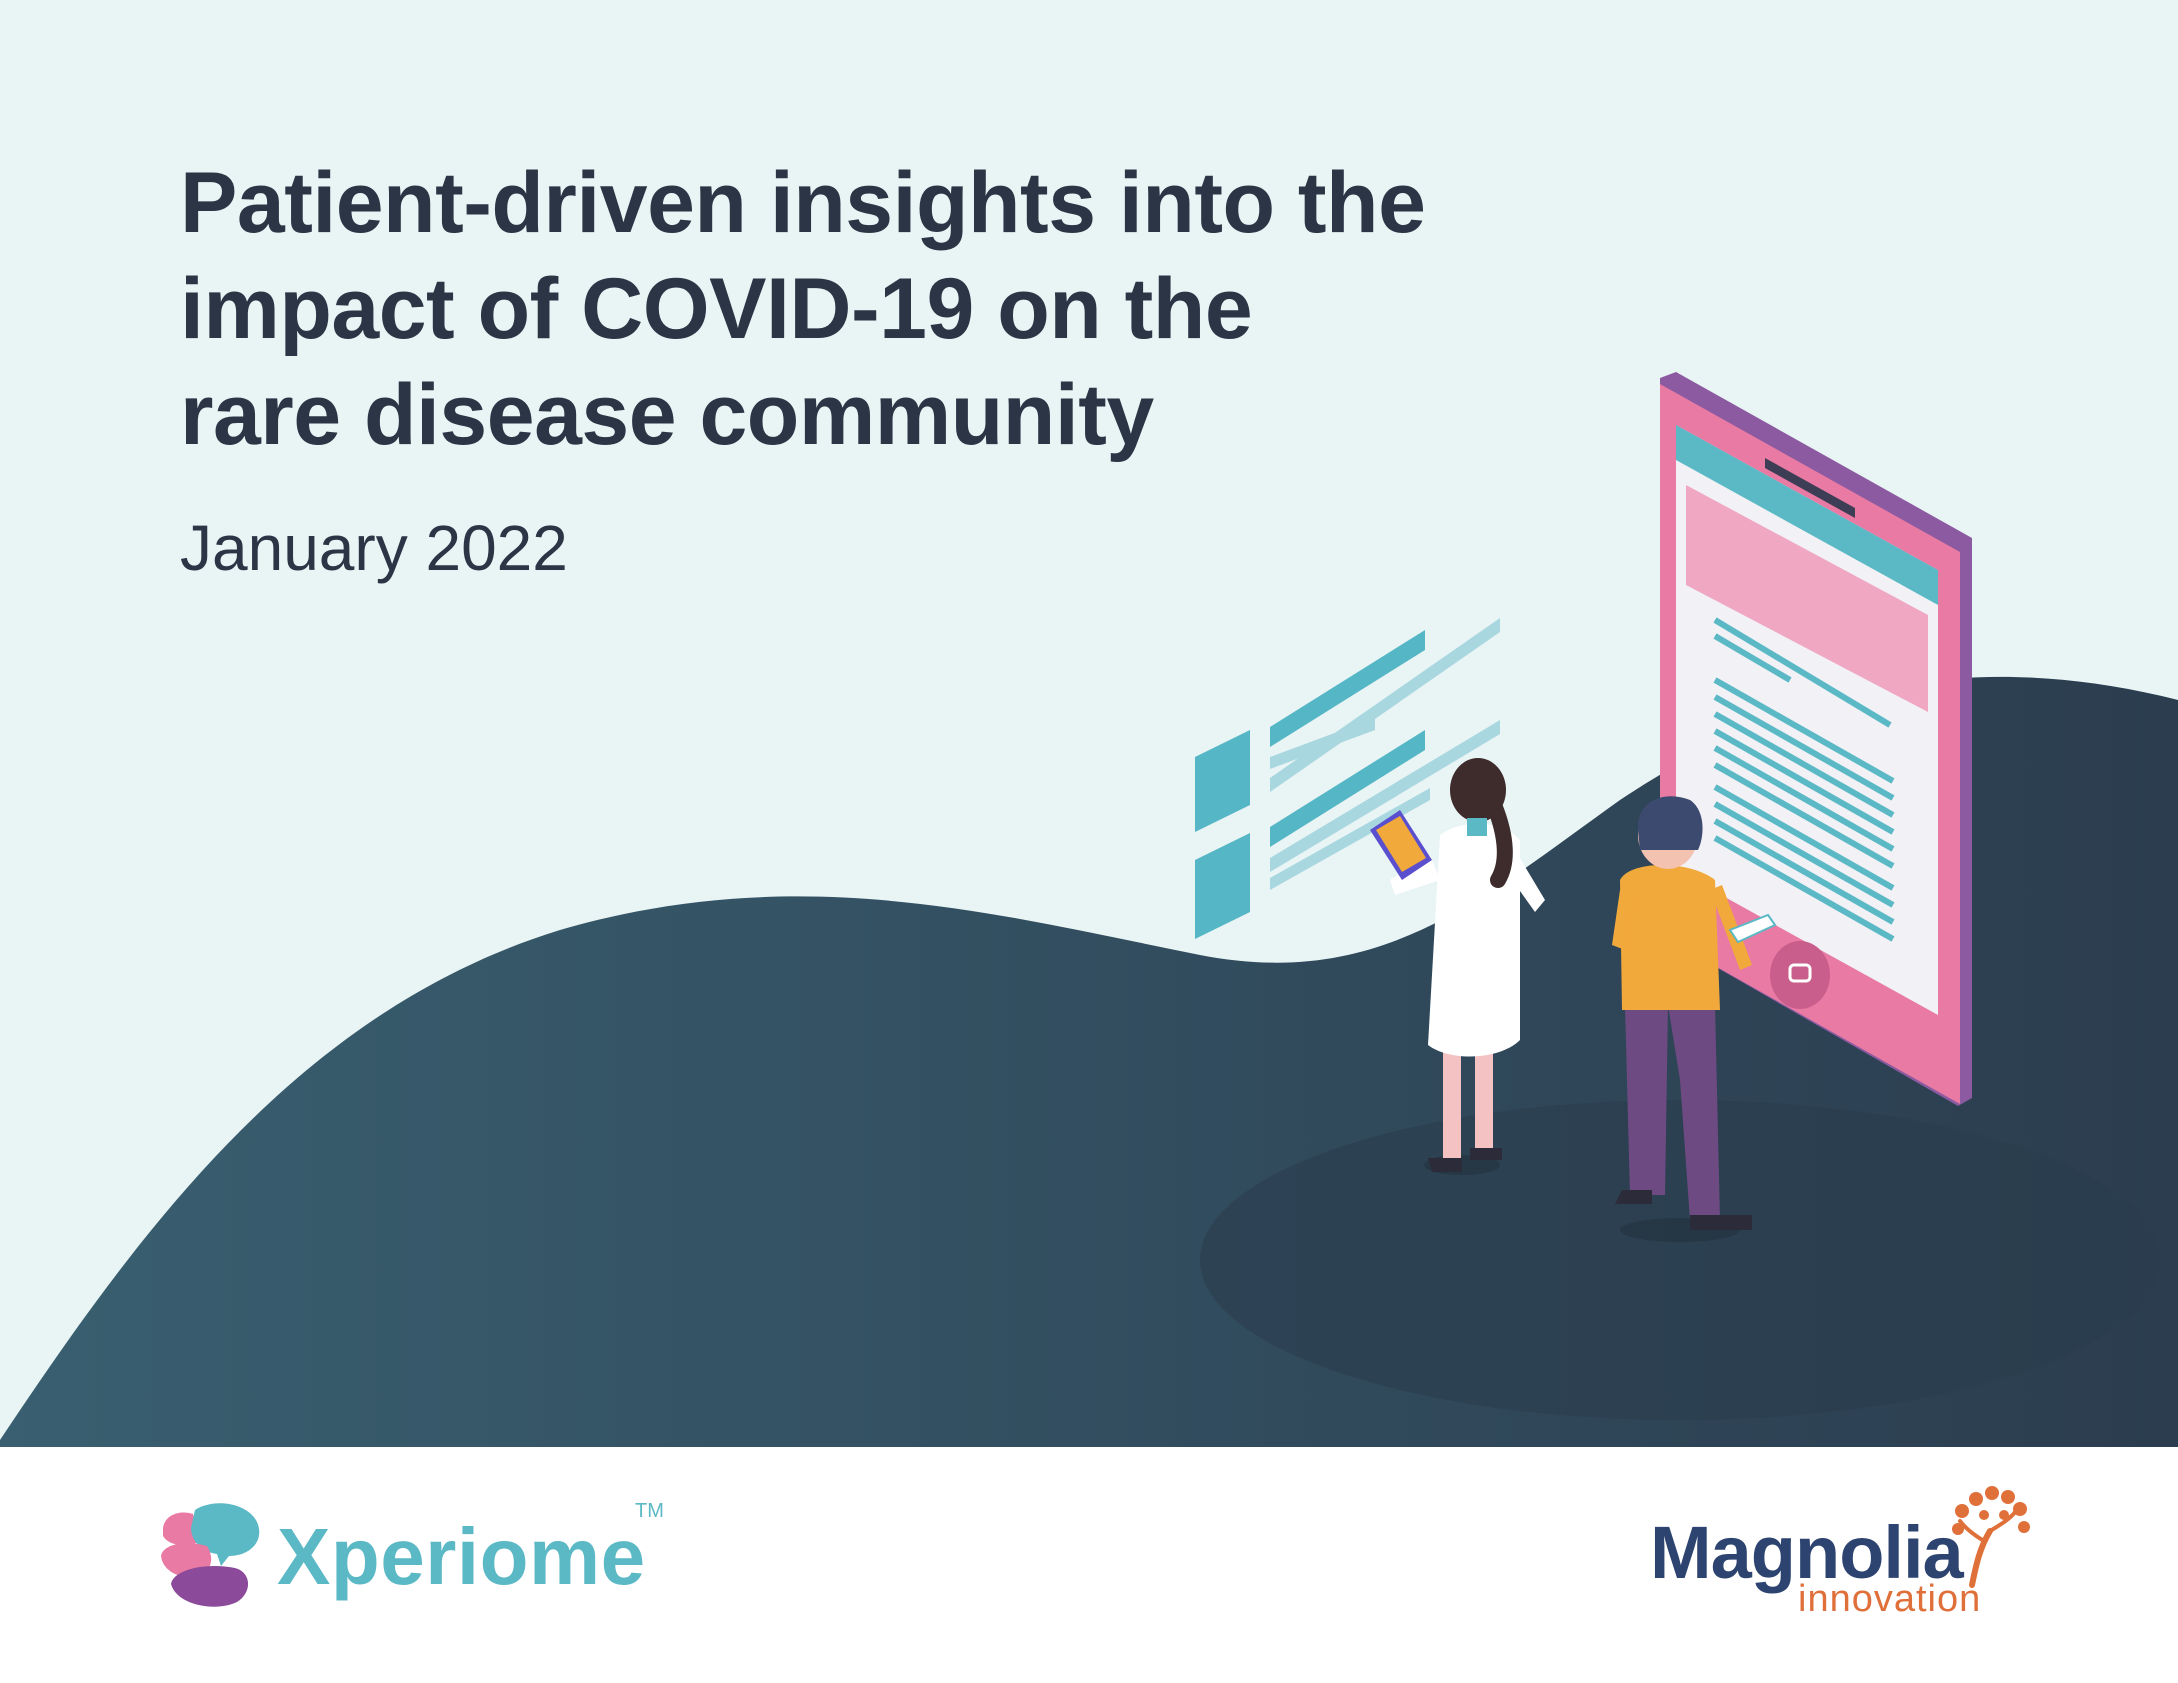 The image size is (2178, 1683). Describe the element at coordinates (374, 548) in the screenshot. I see `report-date: January 2022` at that location.